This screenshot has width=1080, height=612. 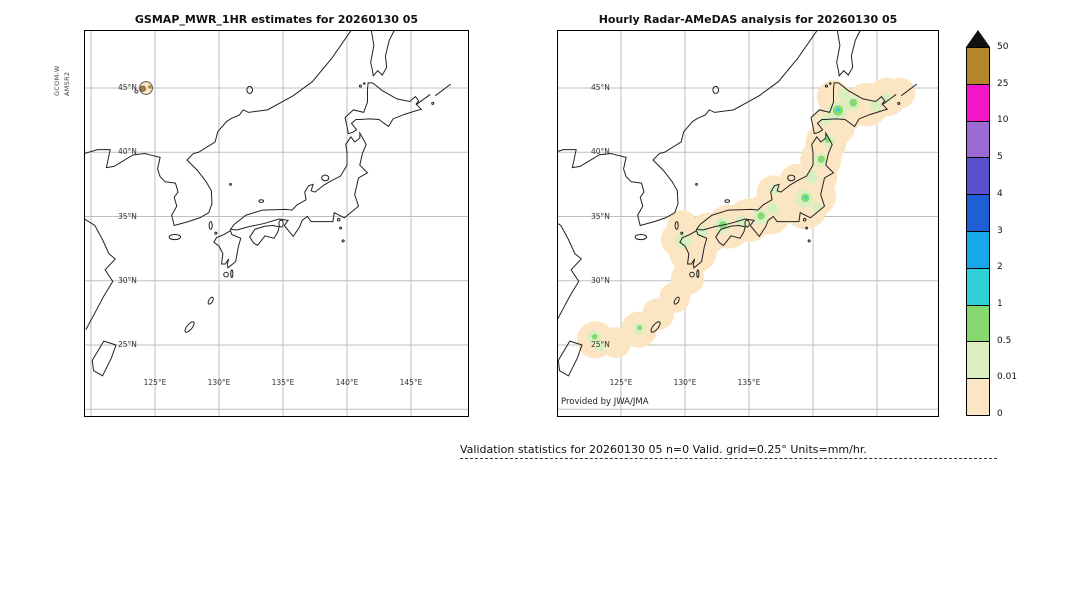 I want to click on data-credit: Provided by JWA/JMA, so click(x=605, y=402).